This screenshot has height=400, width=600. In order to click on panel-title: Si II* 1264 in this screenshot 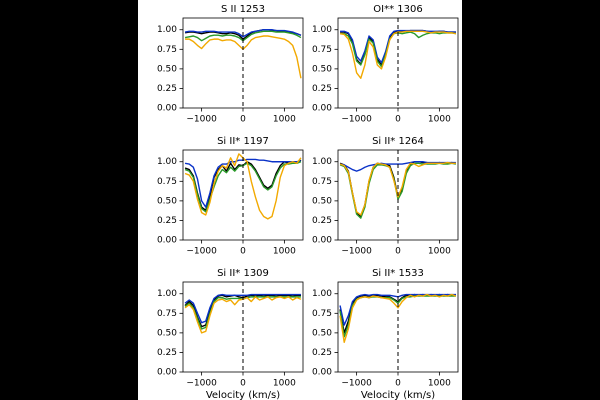, I will do `click(398, 141)`.